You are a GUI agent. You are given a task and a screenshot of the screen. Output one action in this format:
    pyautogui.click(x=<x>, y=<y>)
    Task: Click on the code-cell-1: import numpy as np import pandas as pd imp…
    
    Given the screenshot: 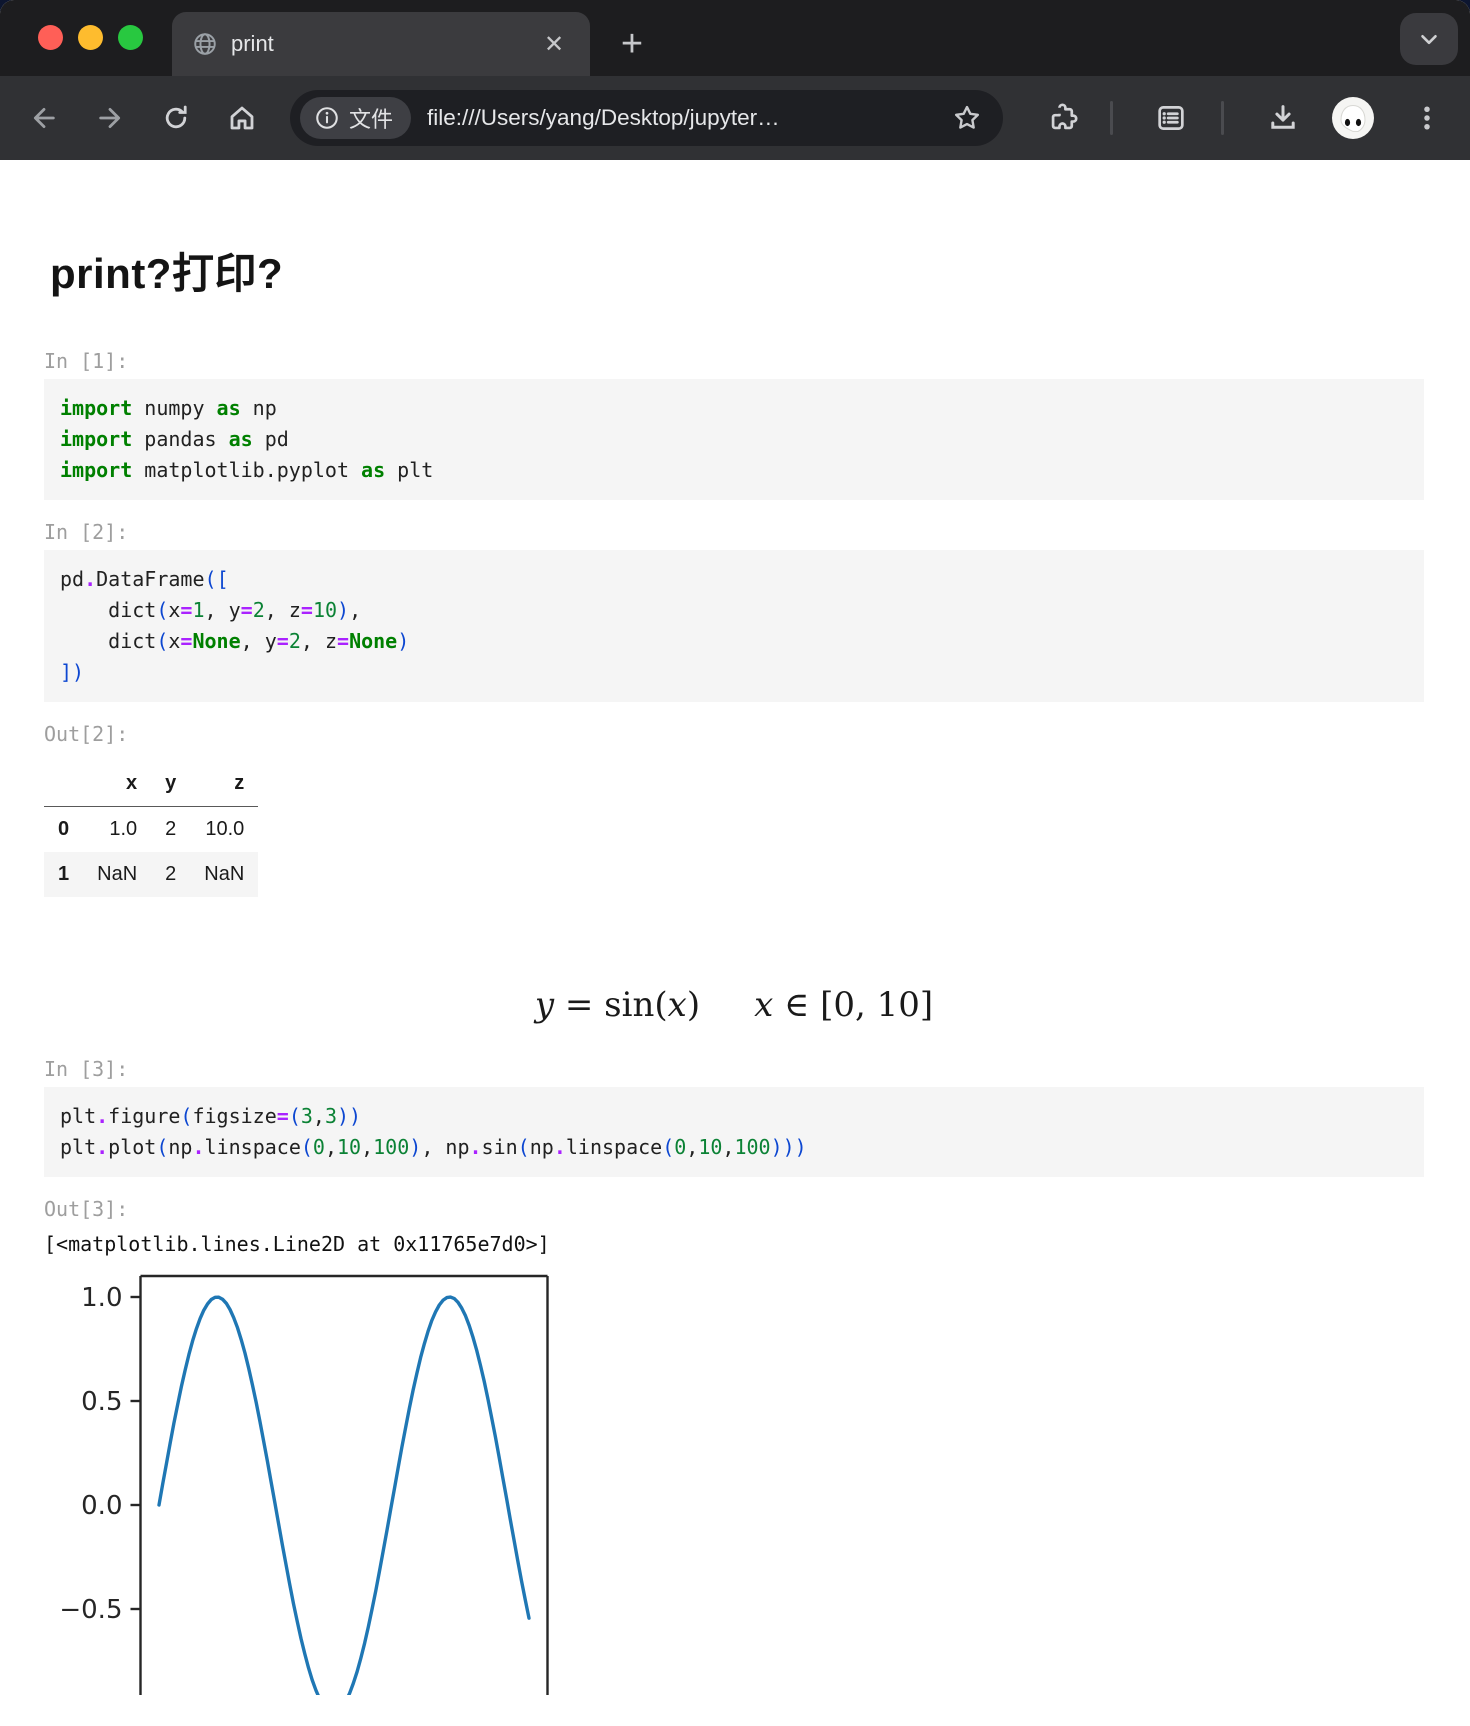 What is the action you would take?
    pyautogui.click(x=734, y=439)
    